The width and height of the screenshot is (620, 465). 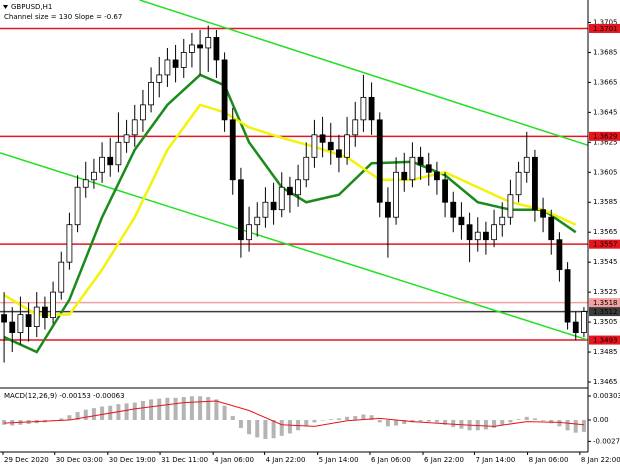 What do you see at coordinates (605, 22) in the screenshot?
I see `y-tick-label: 1.3705` at bounding box center [605, 22].